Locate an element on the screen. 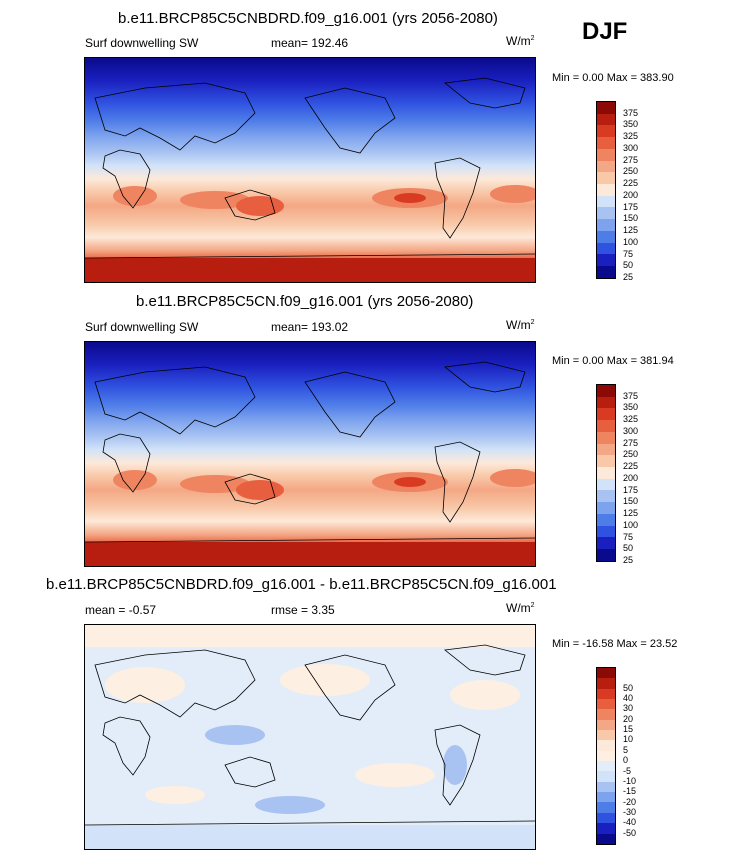  colorbar-tick-label: 20 is located at coordinates (628, 718).